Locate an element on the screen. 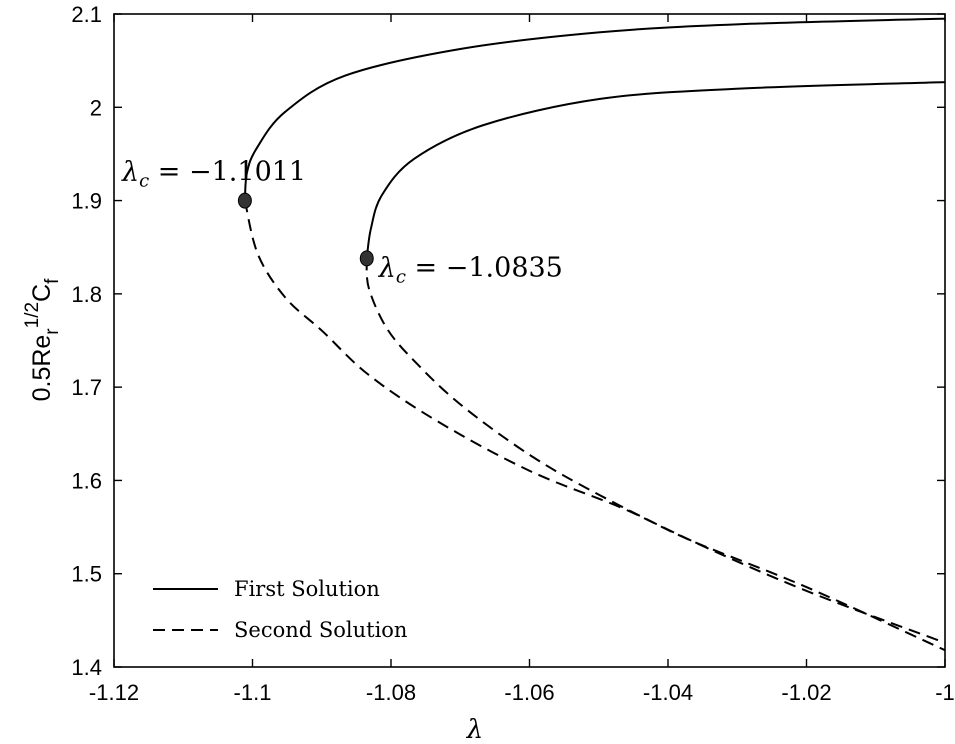  y-tick-label: 2.1 is located at coordinates (86, 14).